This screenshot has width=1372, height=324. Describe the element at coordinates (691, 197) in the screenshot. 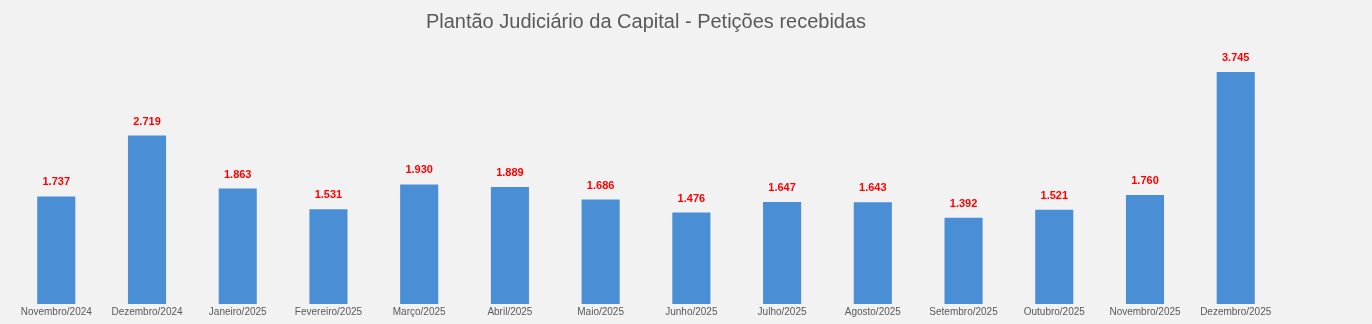

I see `data-label: 1.476` at that location.